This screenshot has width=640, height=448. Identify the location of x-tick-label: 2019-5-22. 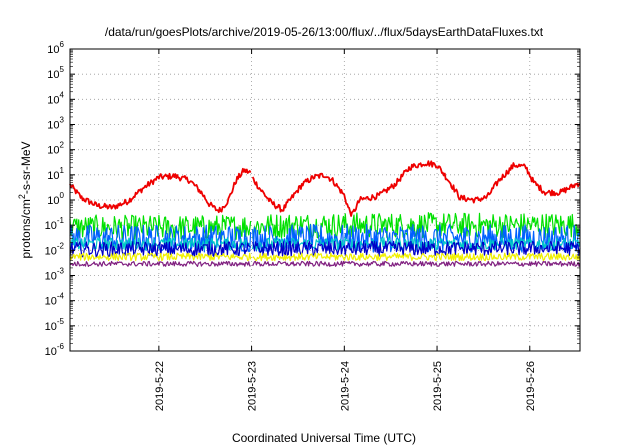
(160, 386).